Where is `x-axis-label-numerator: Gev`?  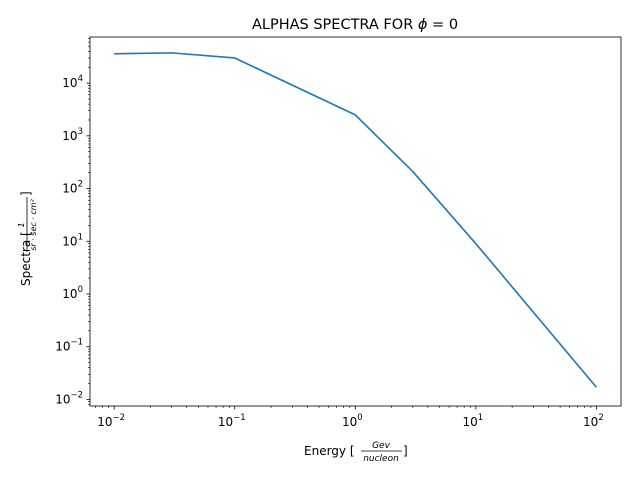 x-axis-label-numerator: Gev is located at coordinates (381, 446).